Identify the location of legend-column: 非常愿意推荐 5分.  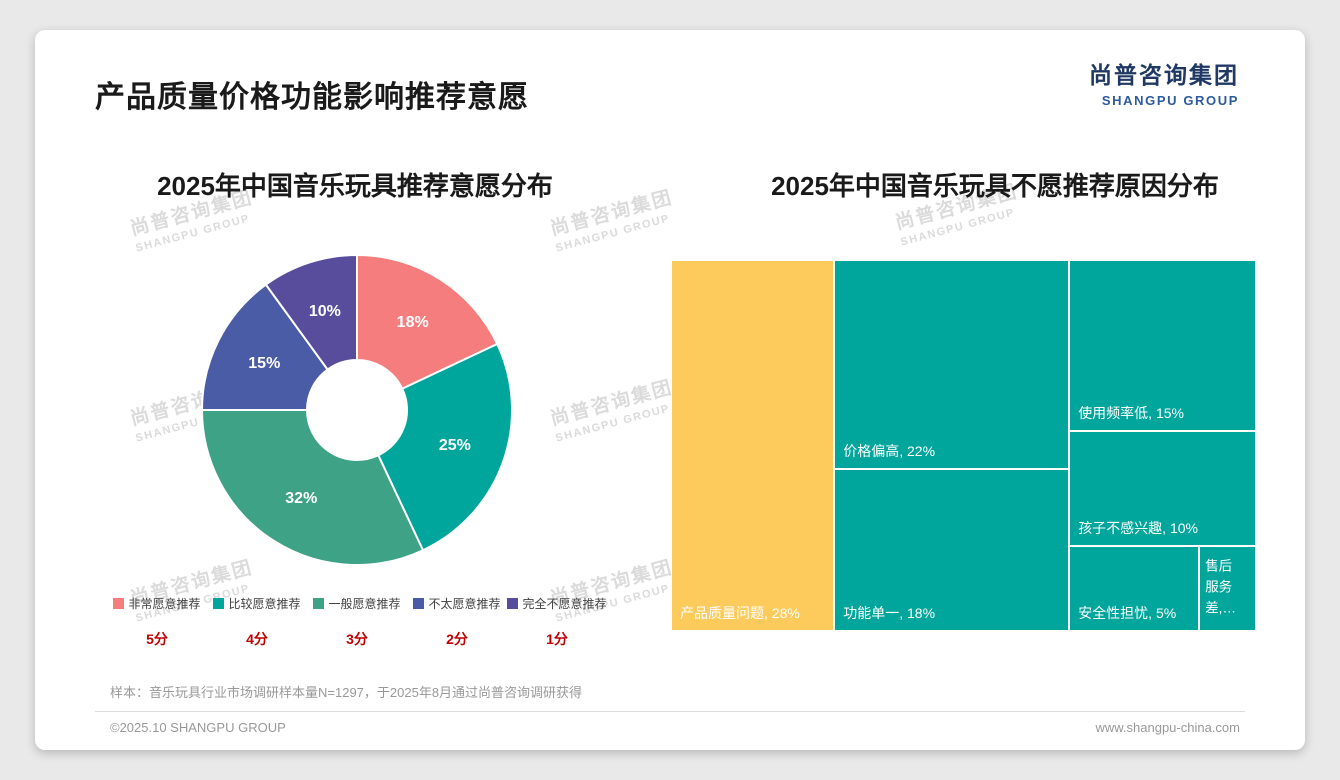
(157, 622).